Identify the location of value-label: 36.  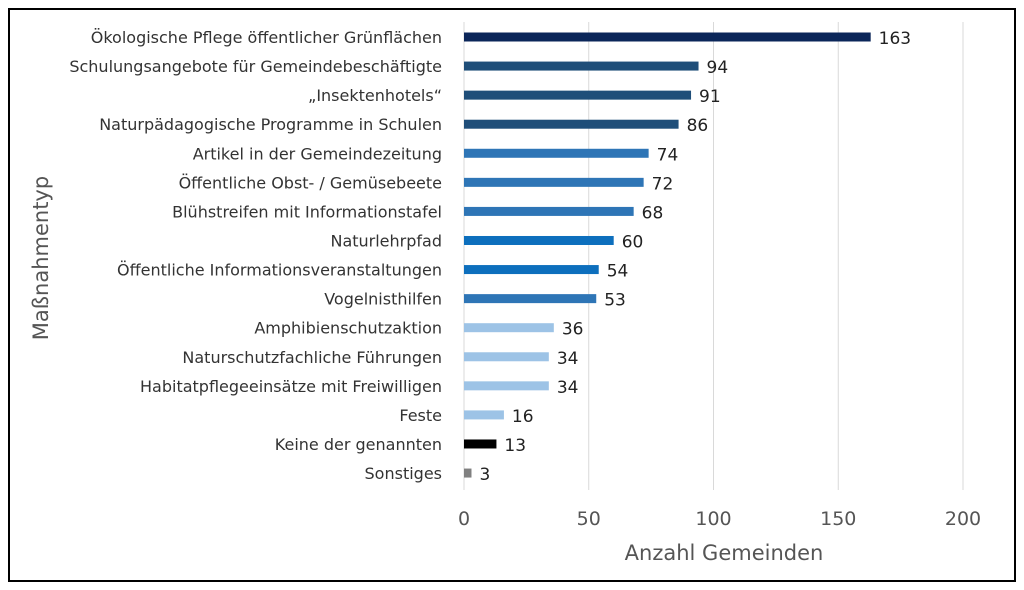
(573, 330).